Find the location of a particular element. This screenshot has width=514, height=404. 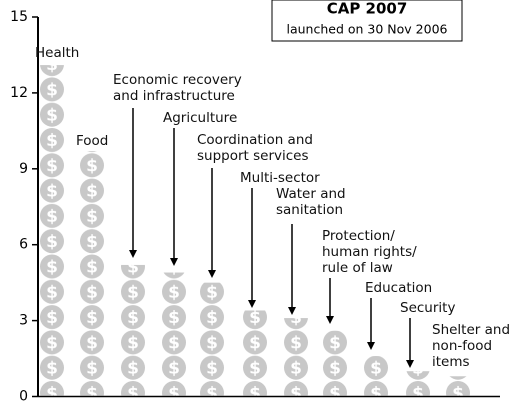

title-box is located at coordinates (367, 21).